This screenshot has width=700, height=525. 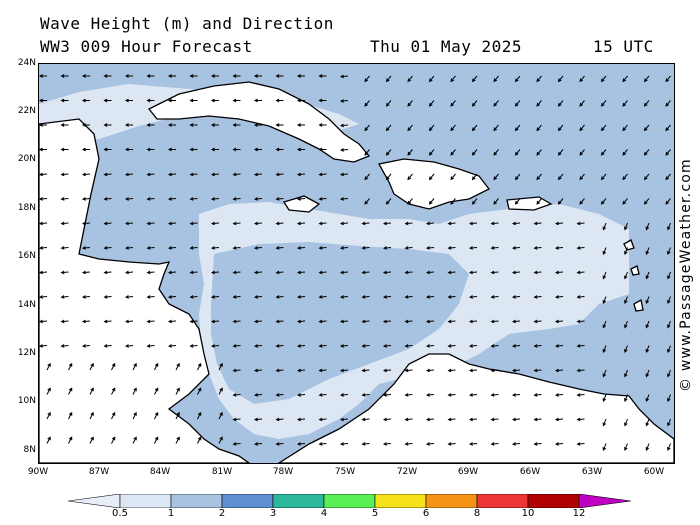 What do you see at coordinates (146, 46) in the screenshot?
I see `forecast-label: WW3 009 Hour Forecast` at bounding box center [146, 46].